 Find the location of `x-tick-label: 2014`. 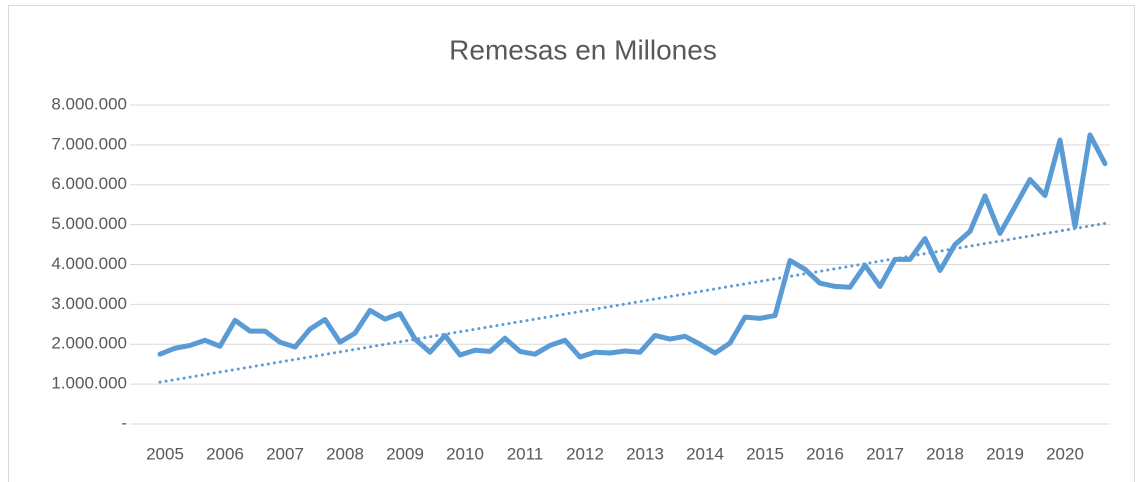

x-tick-label: 2014 is located at coordinates (705, 453).